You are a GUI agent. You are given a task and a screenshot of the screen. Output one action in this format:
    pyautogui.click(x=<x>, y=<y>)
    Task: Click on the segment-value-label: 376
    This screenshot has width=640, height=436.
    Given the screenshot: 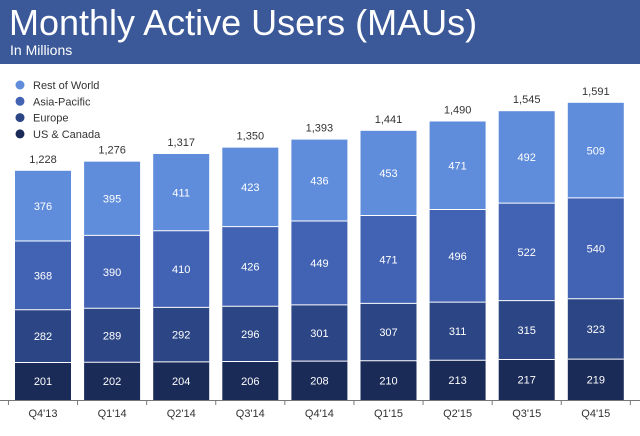 What is the action you would take?
    pyautogui.click(x=43, y=207)
    